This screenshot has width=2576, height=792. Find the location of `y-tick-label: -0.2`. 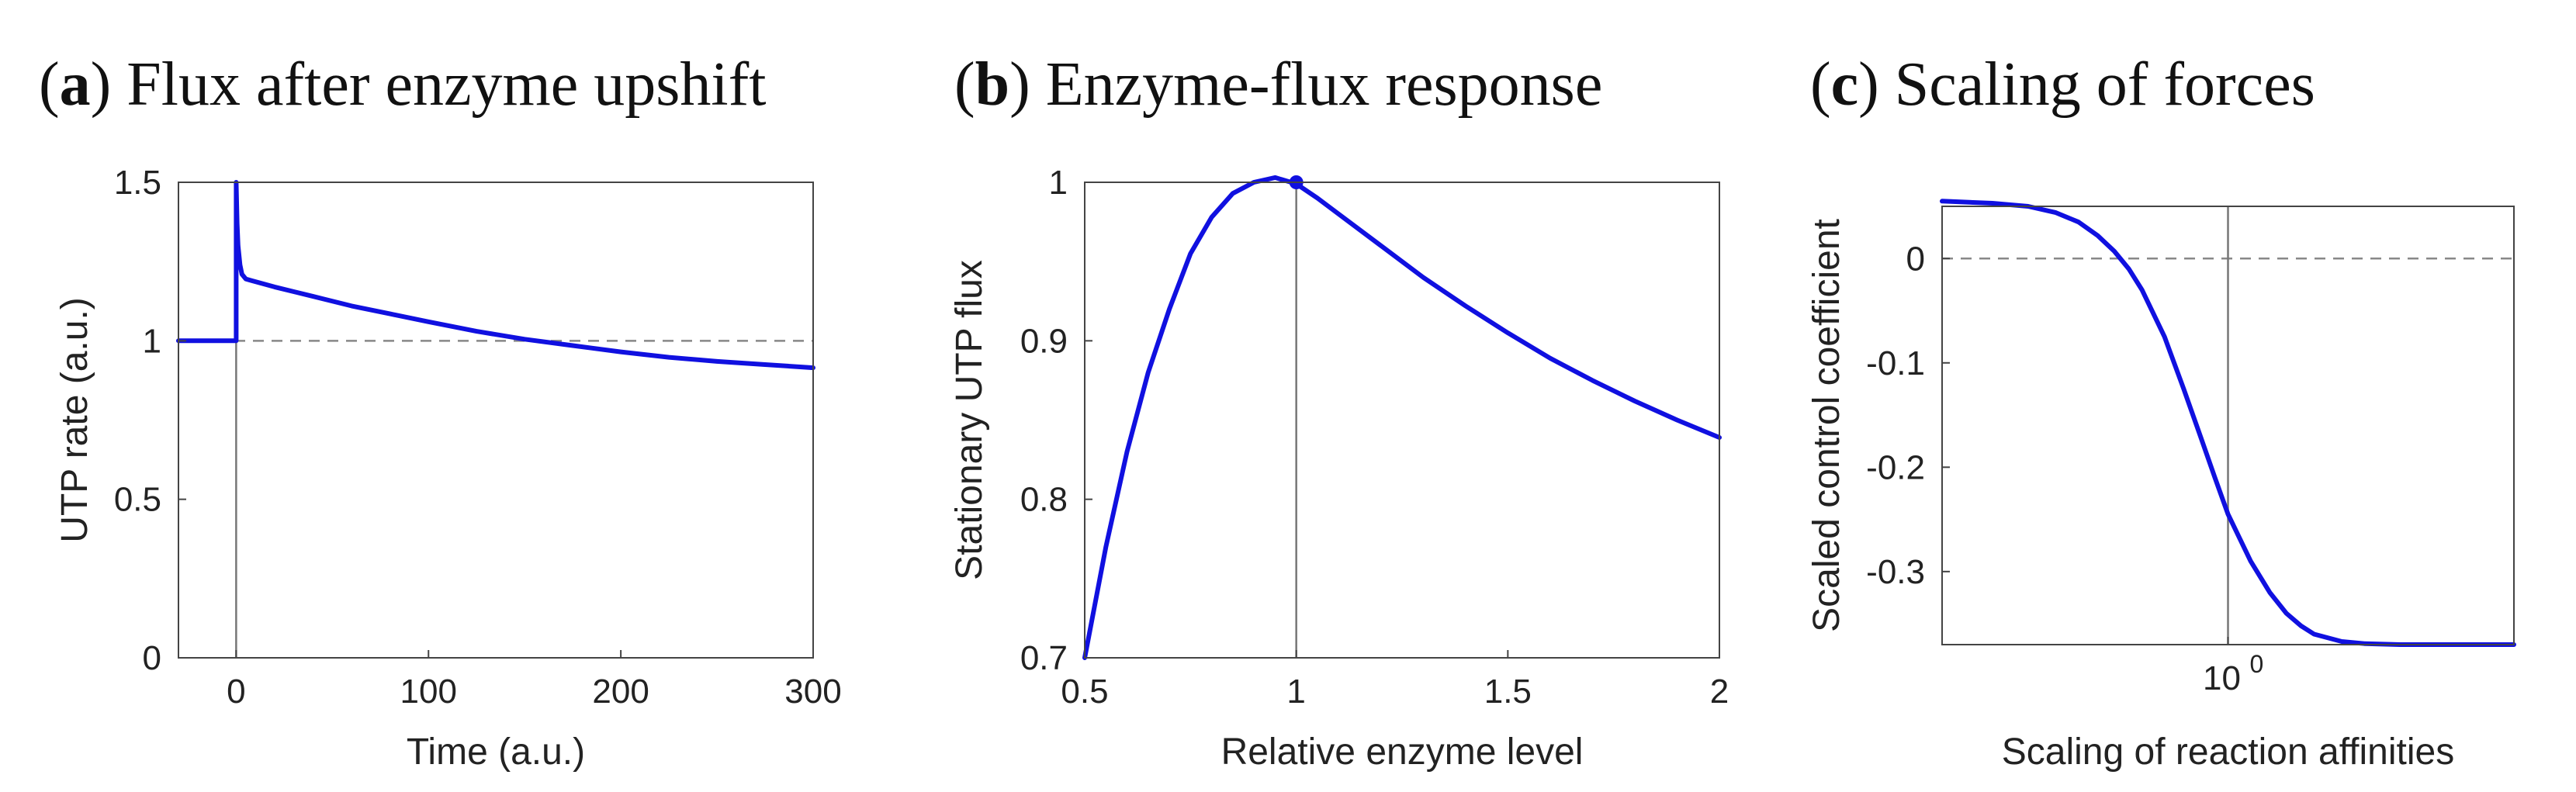

y-tick-label: -0.2 is located at coordinates (1895, 467).